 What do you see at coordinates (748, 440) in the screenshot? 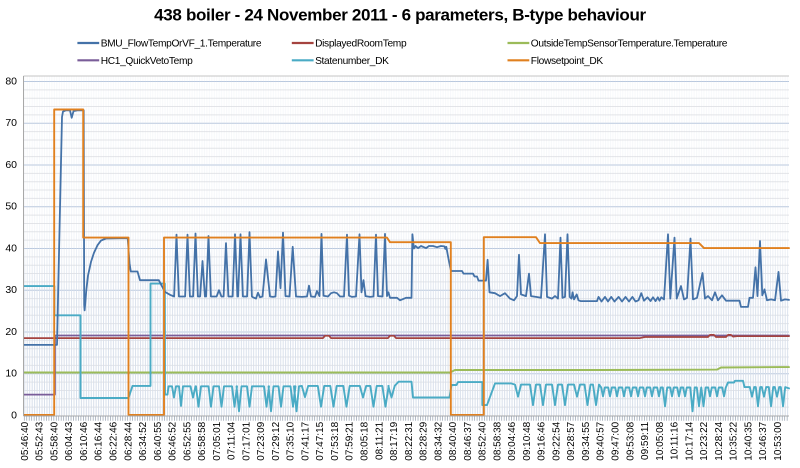
I see `svg-text: 10:40:35` at bounding box center [748, 440].